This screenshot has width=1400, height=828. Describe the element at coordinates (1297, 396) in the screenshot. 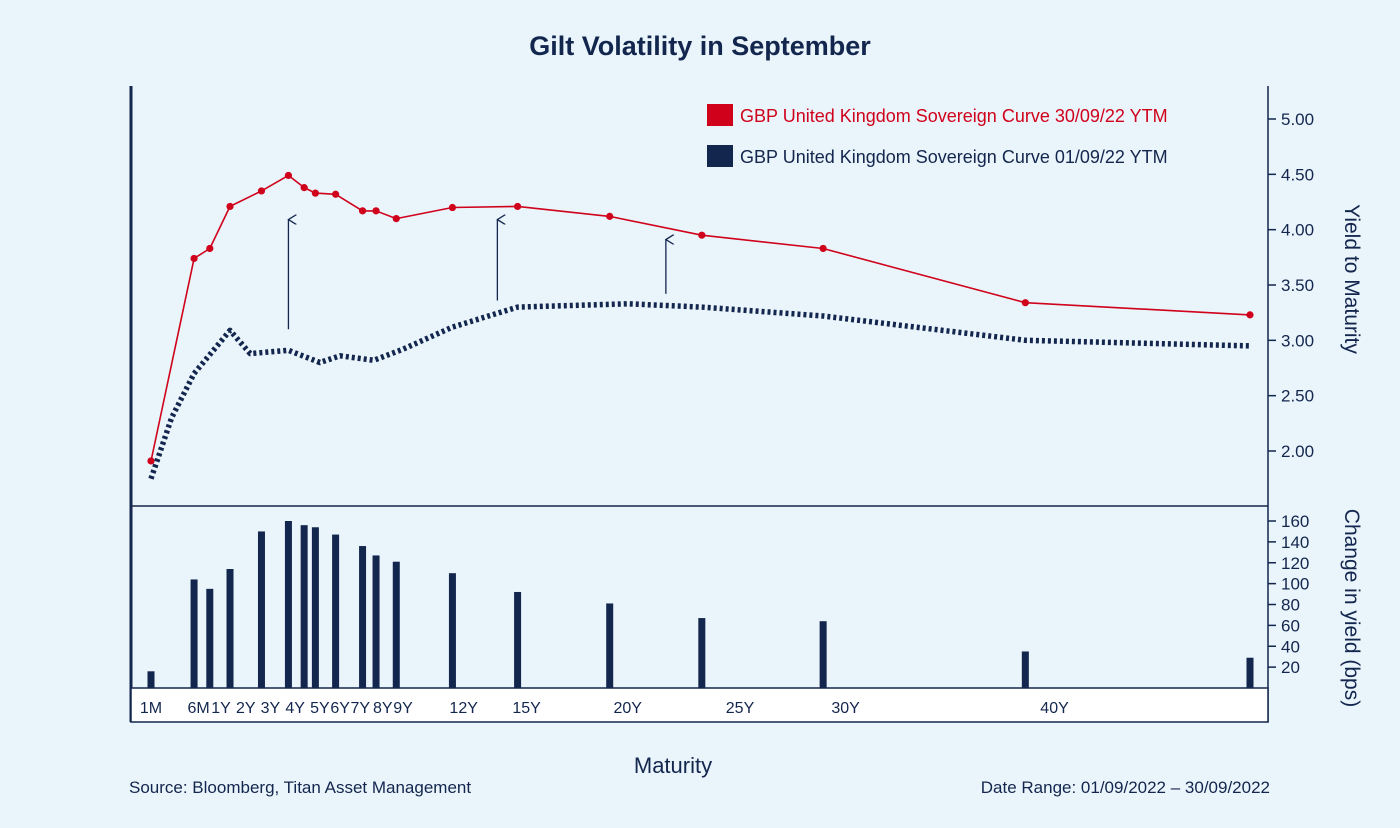

I see `yield-tick-label: 2.50` at that location.